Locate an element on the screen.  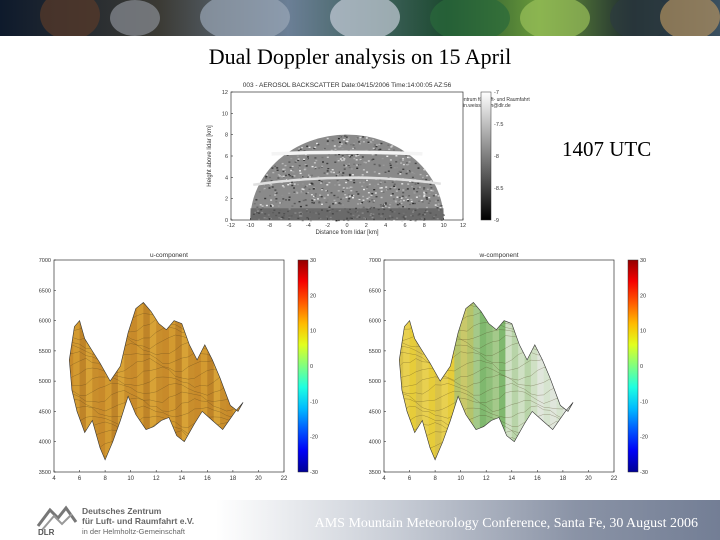
time-label: 1407 UTC is located at coordinates (607, 149).